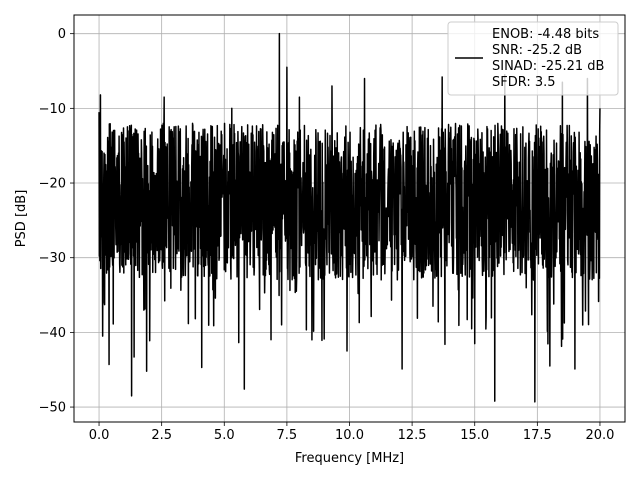 The width and height of the screenshot is (640, 480). What do you see at coordinates (99, 435) in the screenshot?
I see `x-tick-label: 0.0` at bounding box center [99, 435].